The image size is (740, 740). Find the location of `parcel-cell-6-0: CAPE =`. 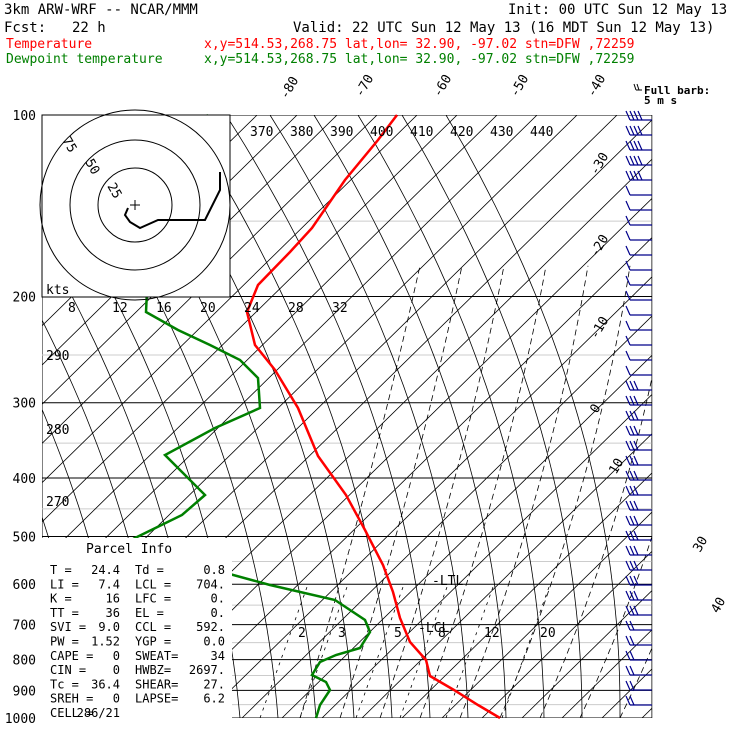

parcel-cell-6-0: CAPE = is located at coordinates (71, 656).